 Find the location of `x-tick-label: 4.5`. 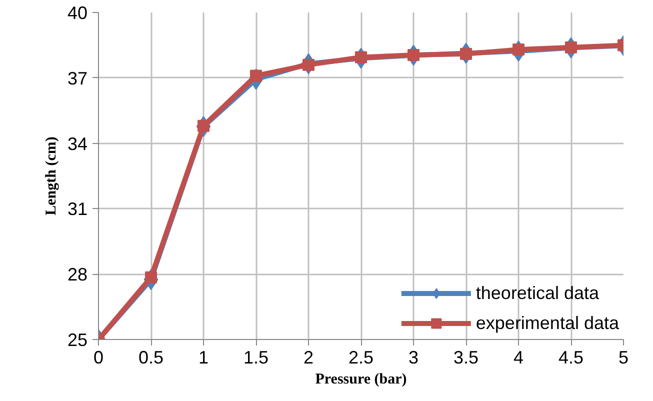

x-tick-label: 4.5 is located at coordinates (571, 358).